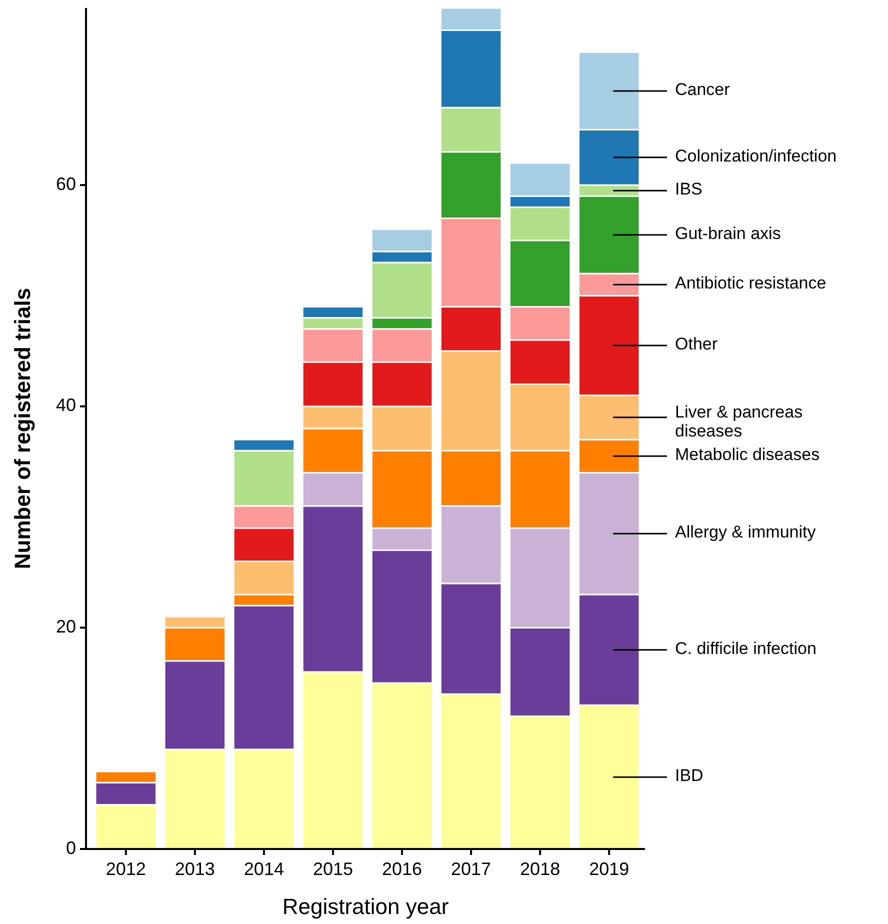 The width and height of the screenshot is (888, 924). I want to click on text: Other, so click(696, 344).